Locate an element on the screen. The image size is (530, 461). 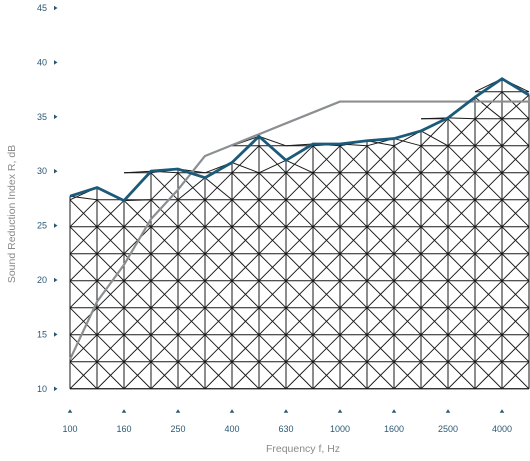
y-tick-label: 15 is located at coordinates (42, 334).